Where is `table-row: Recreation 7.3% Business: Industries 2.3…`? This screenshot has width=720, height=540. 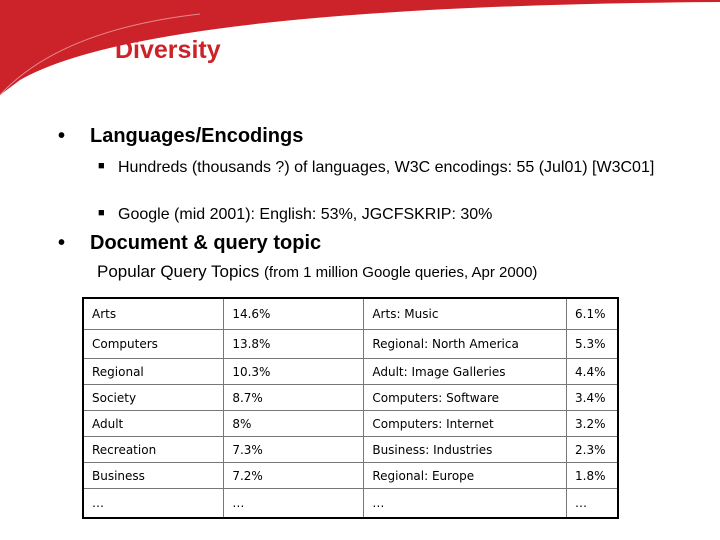 table-row: Recreation 7.3% Business: Industries 2.3… is located at coordinates (350, 449).